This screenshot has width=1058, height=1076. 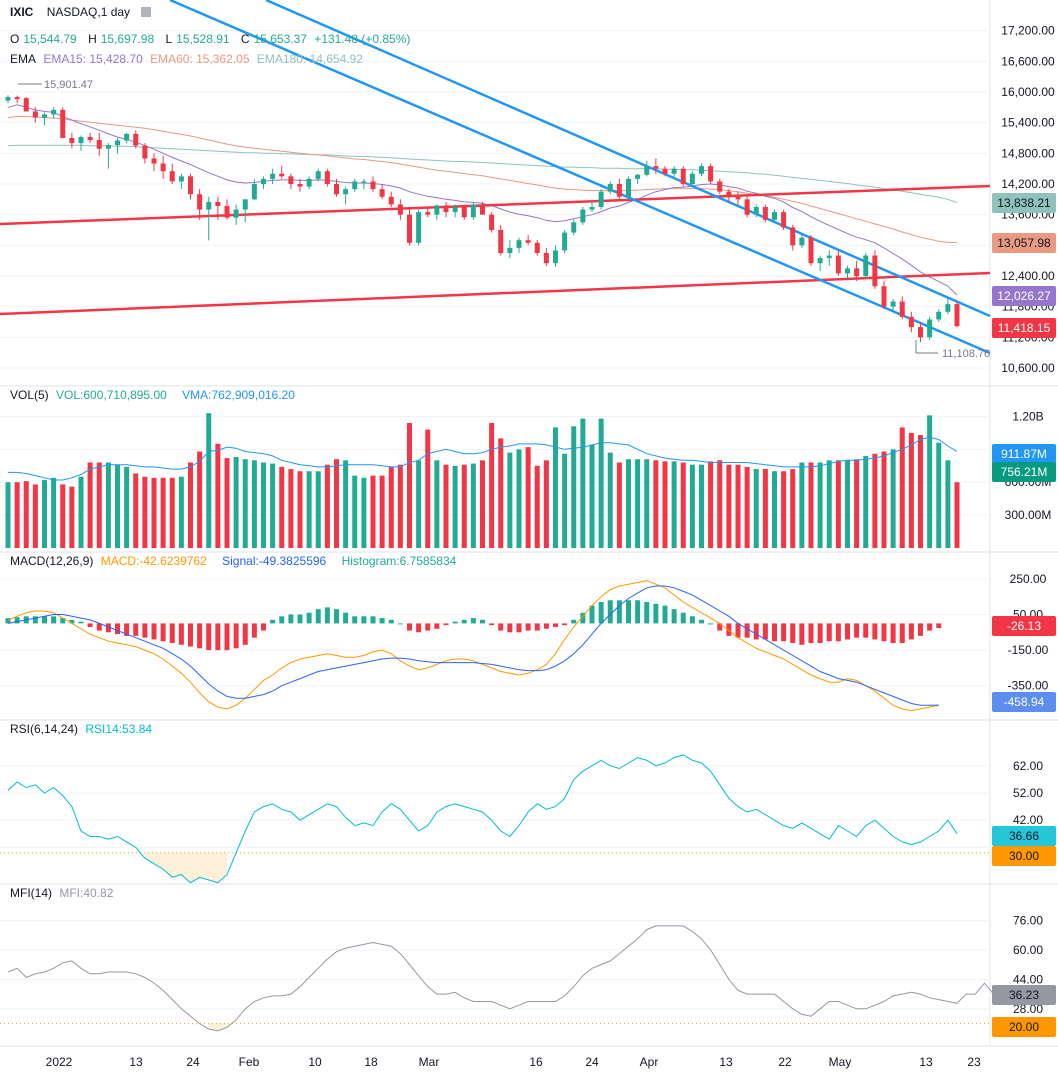 What do you see at coordinates (22, 12) in the screenshot?
I see `symbol-name: IXIC` at bounding box center [22, 12].